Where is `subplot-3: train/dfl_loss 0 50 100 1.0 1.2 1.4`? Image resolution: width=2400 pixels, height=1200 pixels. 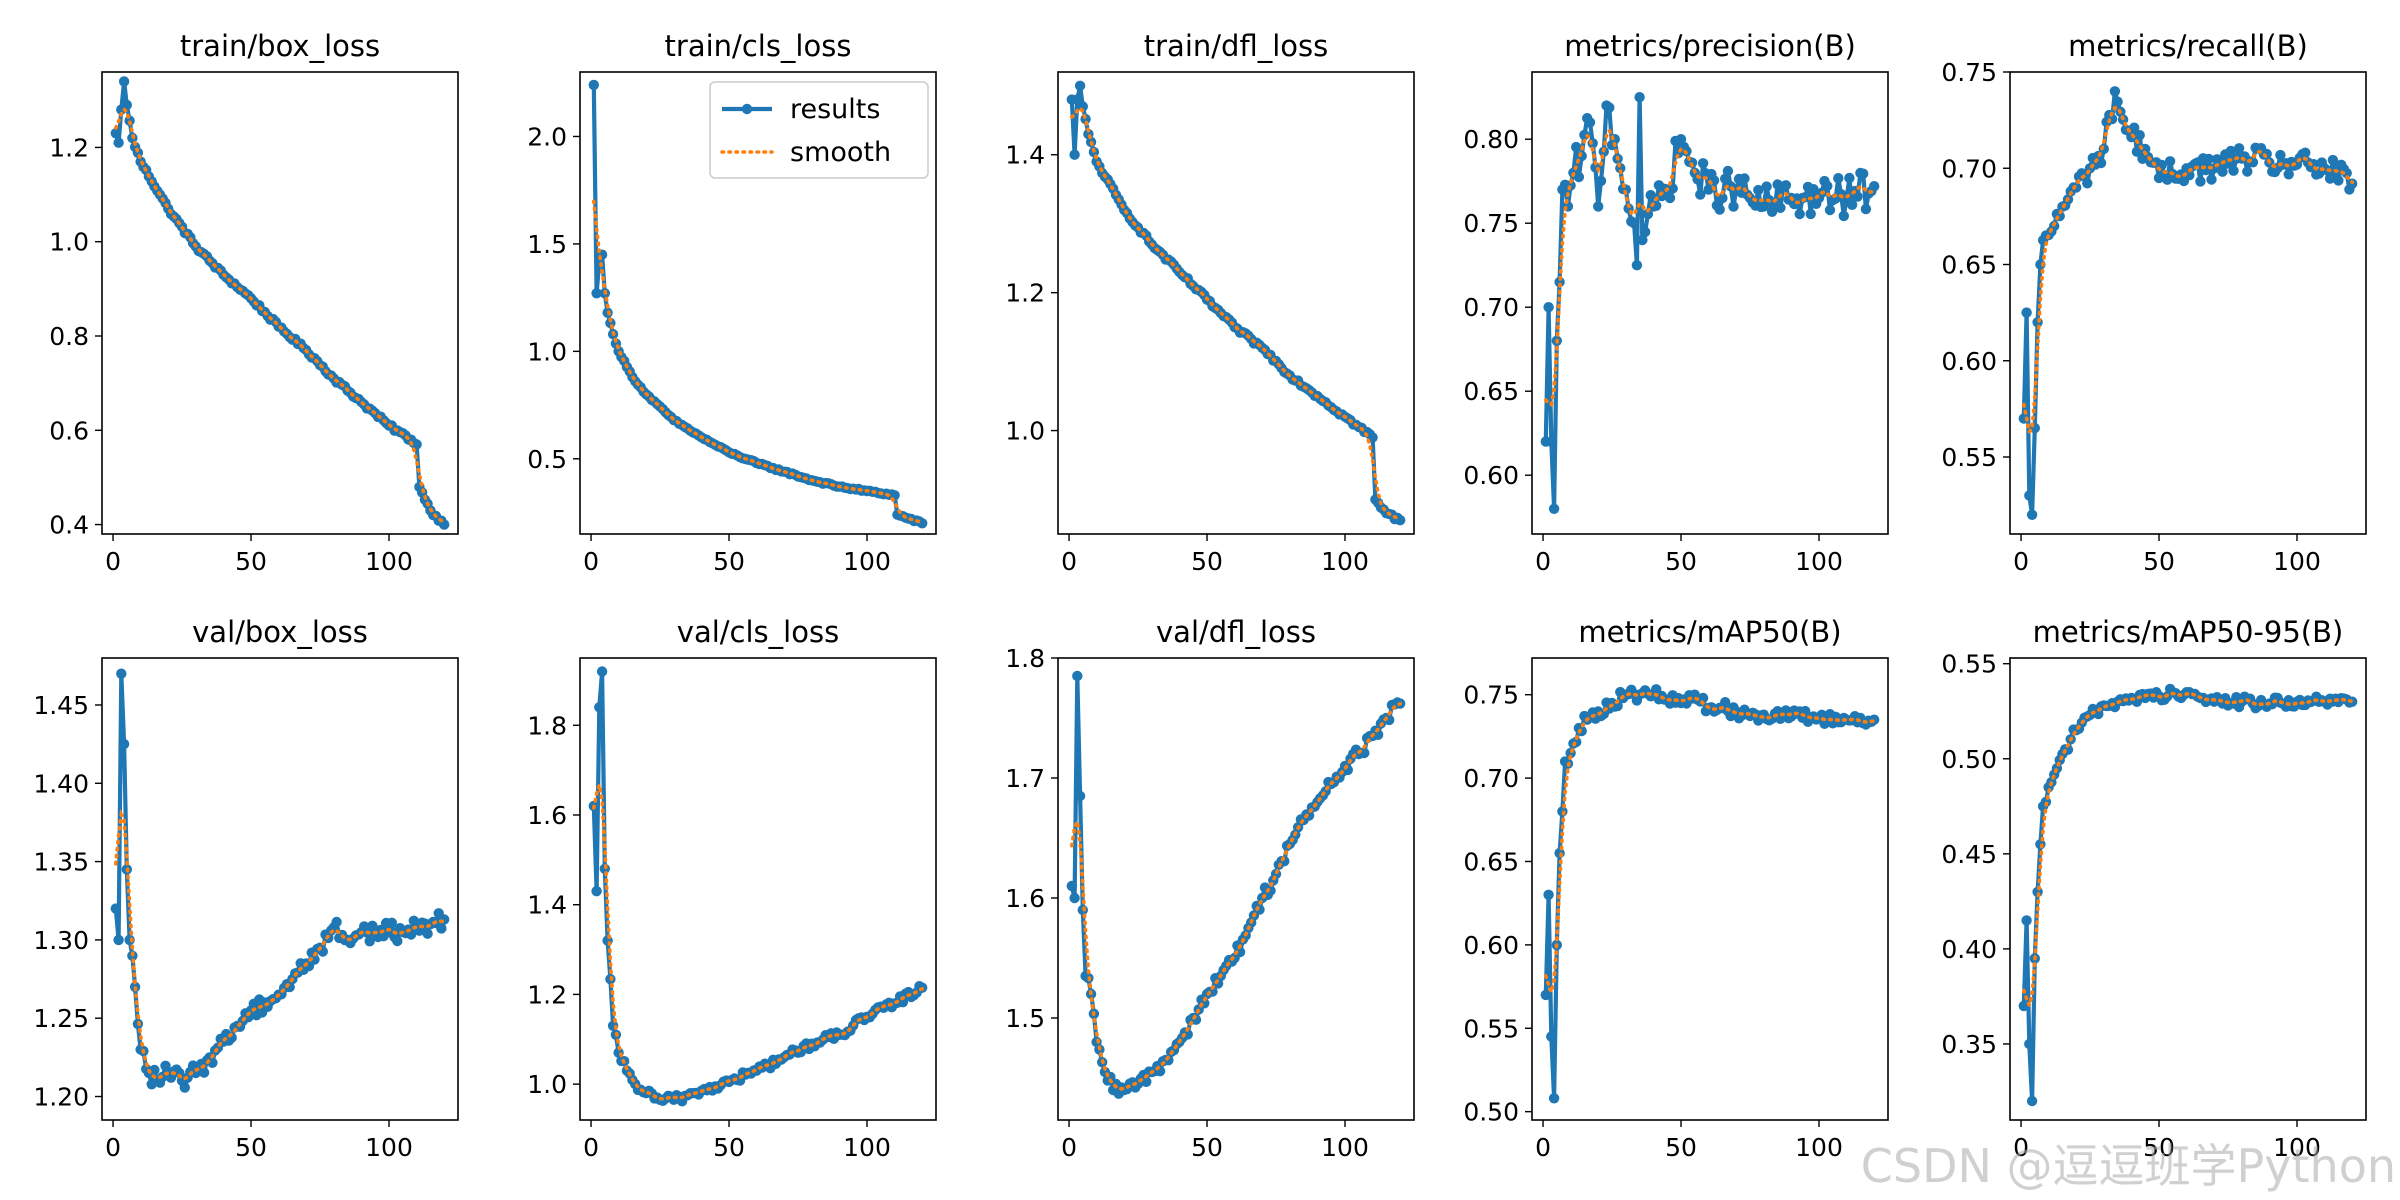 subplot-3: train/dfl_loss 0 50 100 1.0 1.2 1.4 is located at coordinates (1210, 302).